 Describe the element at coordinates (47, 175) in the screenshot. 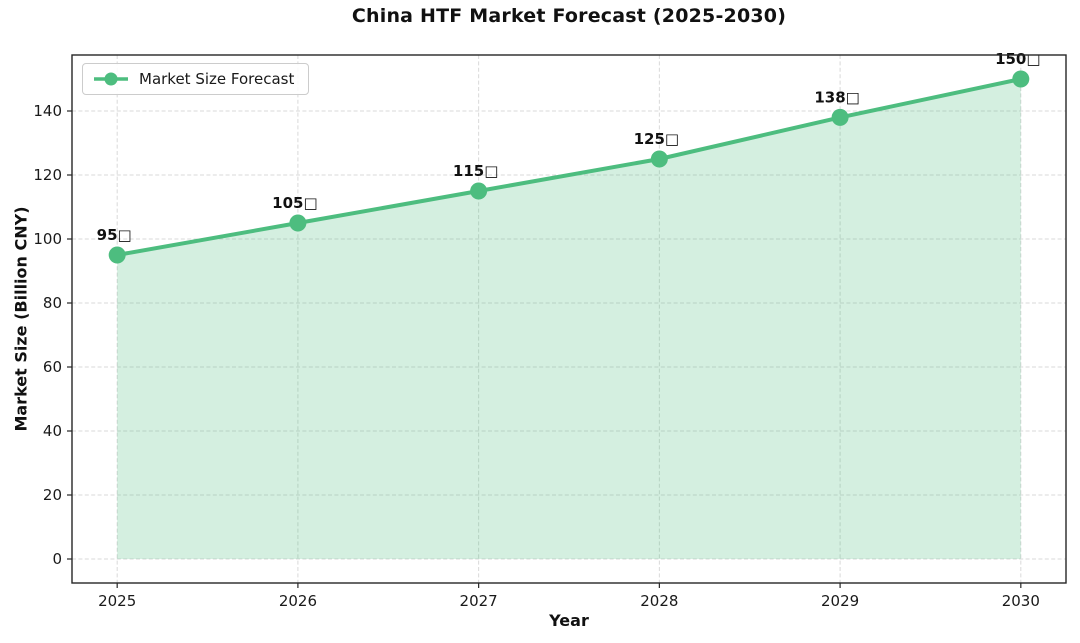

I see `y-tick-label: 120` at that location.